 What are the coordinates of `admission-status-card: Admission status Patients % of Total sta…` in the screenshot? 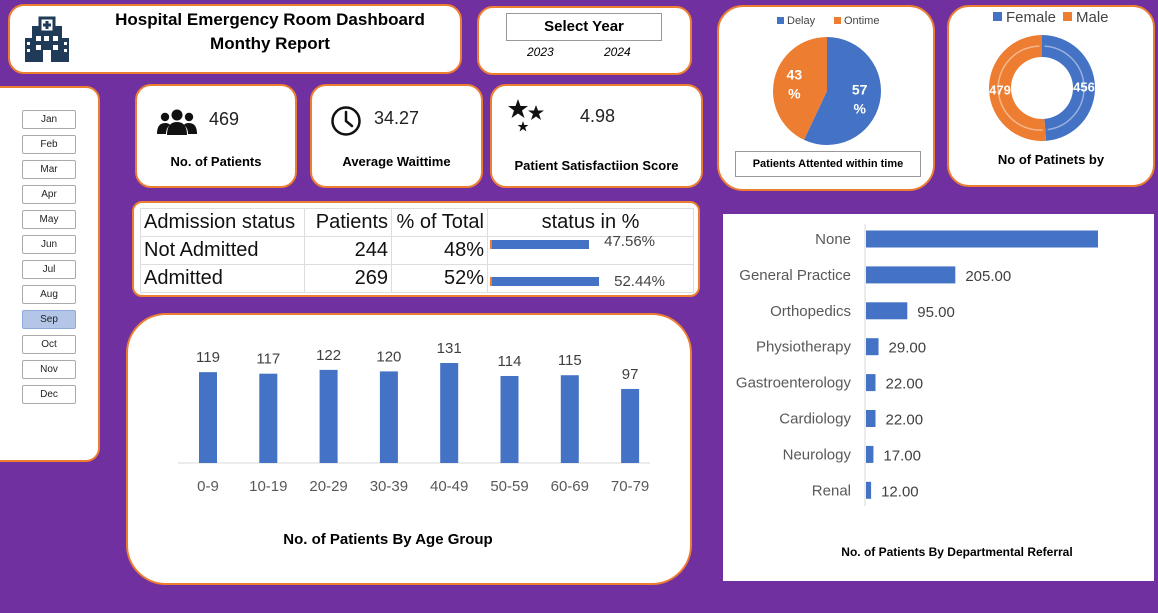 It's located at (416, 249).